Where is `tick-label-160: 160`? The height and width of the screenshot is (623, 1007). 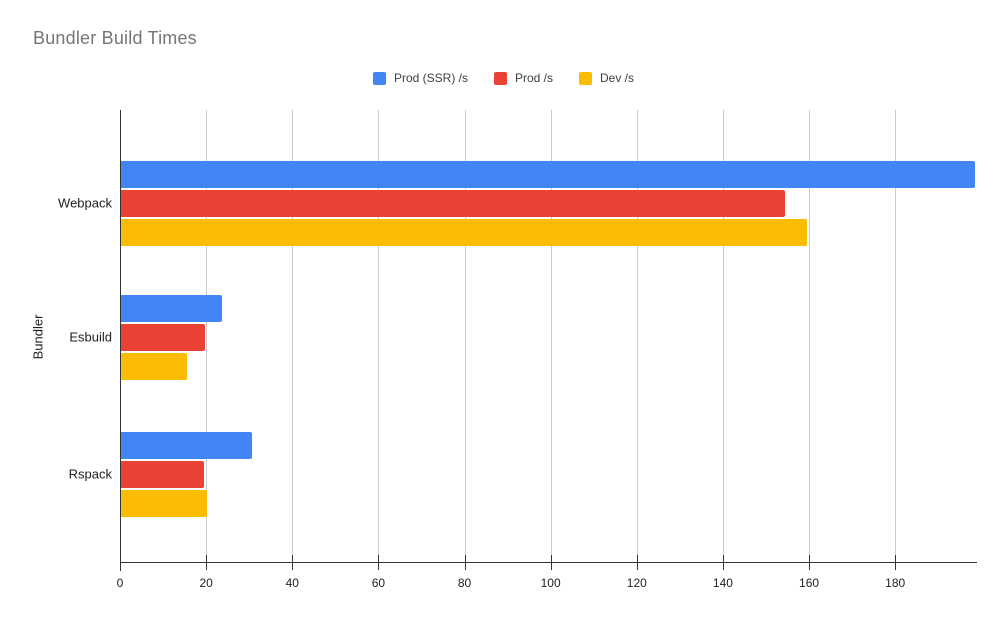
tick-label-160: 160 is located at coordinates (809, 583).